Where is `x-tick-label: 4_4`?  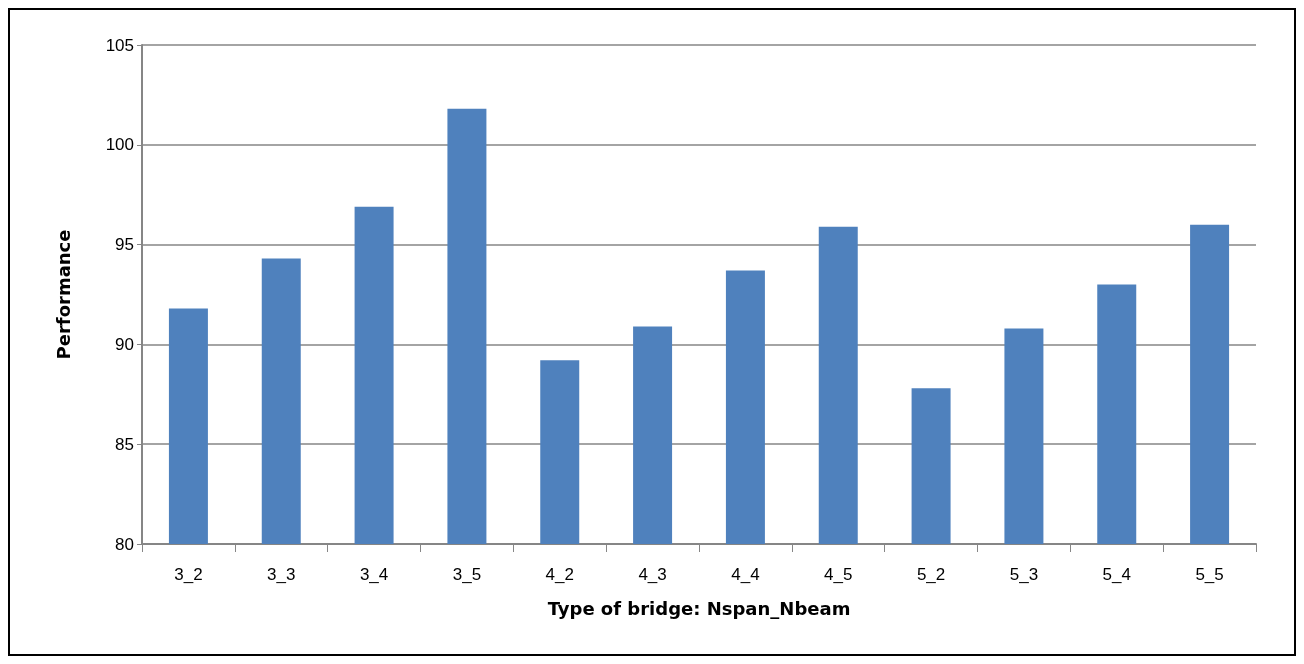
x-tick-label: 4_4 is located at coordinates (745, 574).